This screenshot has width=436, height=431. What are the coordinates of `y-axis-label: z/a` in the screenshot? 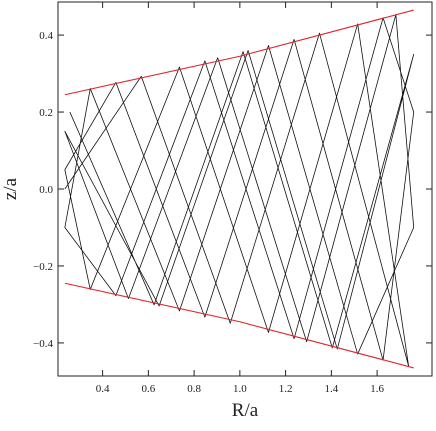 It's located at (10, 188).